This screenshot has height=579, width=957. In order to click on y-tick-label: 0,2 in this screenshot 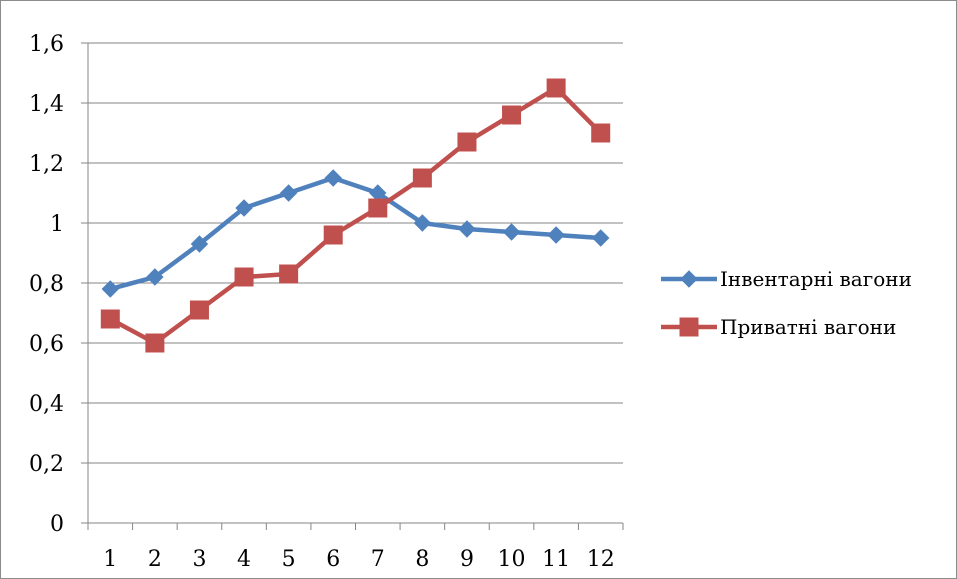, I will do `click(46, 464)`.